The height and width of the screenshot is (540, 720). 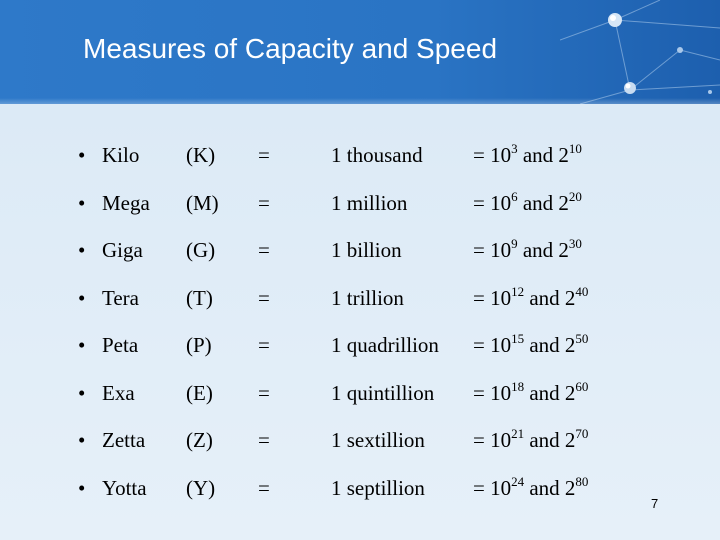 I want to click on power-expression: = 1015 and 250, so click(x=531, y=344).